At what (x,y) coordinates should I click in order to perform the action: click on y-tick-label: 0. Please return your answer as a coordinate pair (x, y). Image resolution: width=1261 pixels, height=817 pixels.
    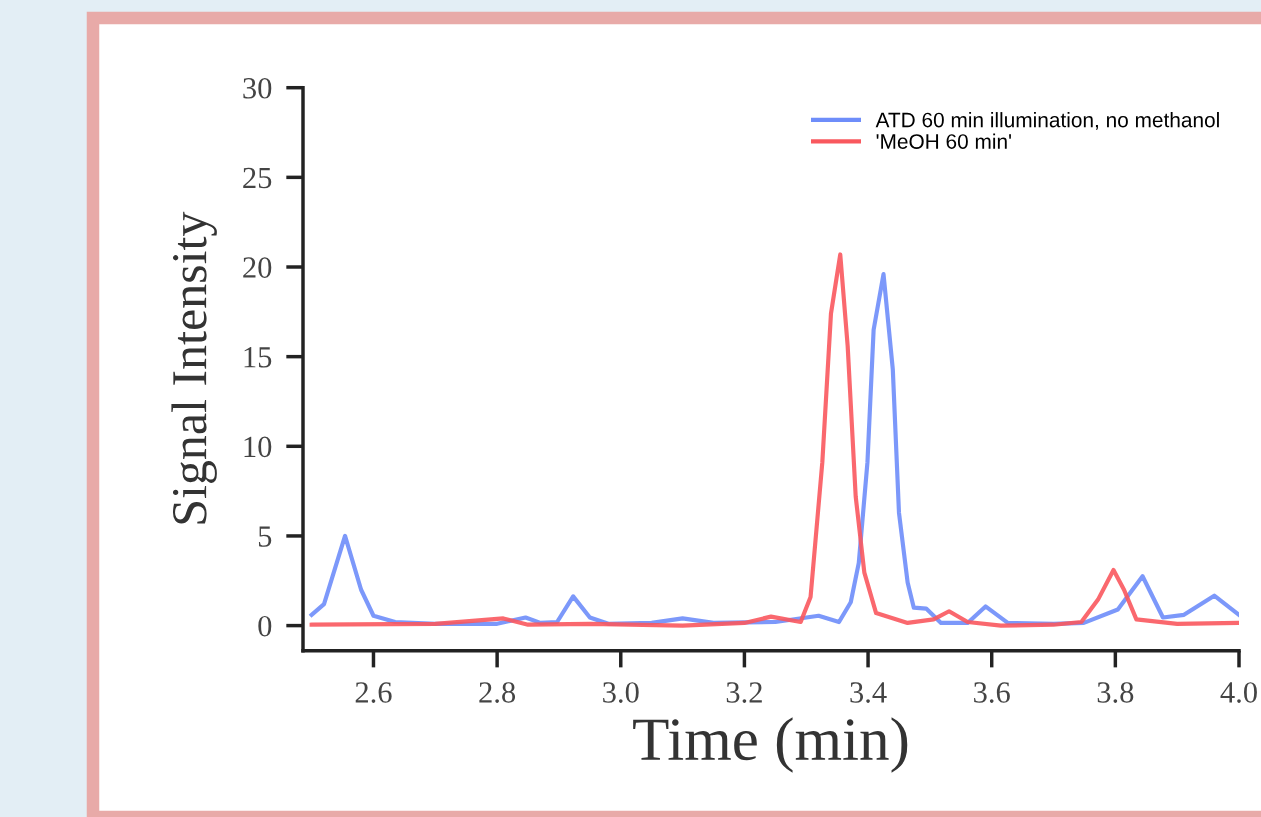
    Looking at the image, I should click on (265, 626).